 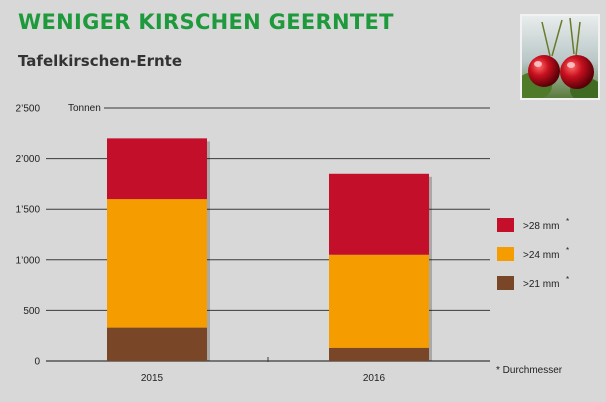 I want to click on y-axis-label: Tonnen, so click(x=84, y=108).